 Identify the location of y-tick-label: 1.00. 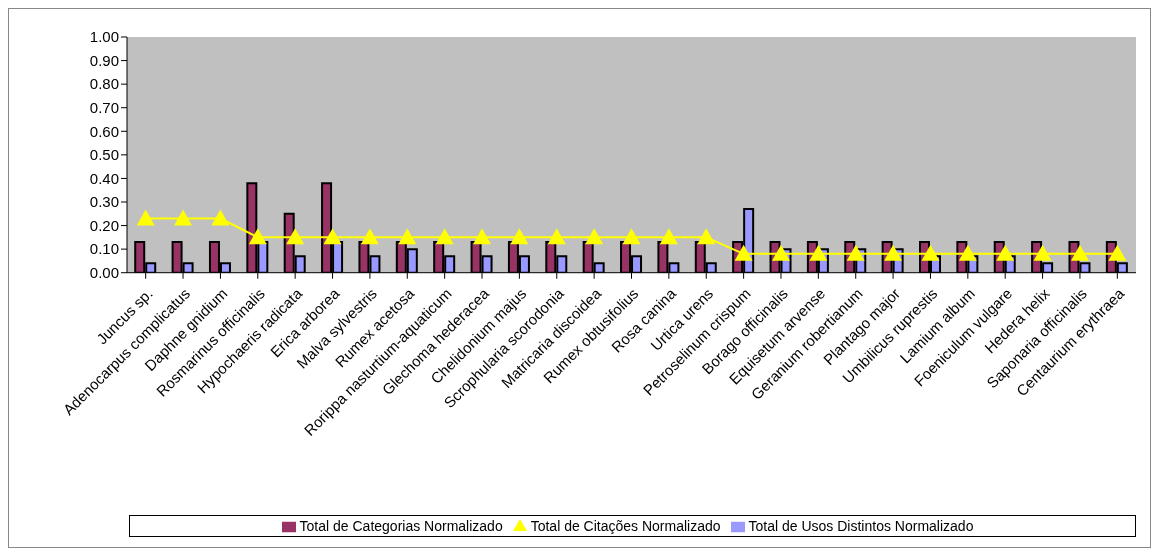
(104, 37).